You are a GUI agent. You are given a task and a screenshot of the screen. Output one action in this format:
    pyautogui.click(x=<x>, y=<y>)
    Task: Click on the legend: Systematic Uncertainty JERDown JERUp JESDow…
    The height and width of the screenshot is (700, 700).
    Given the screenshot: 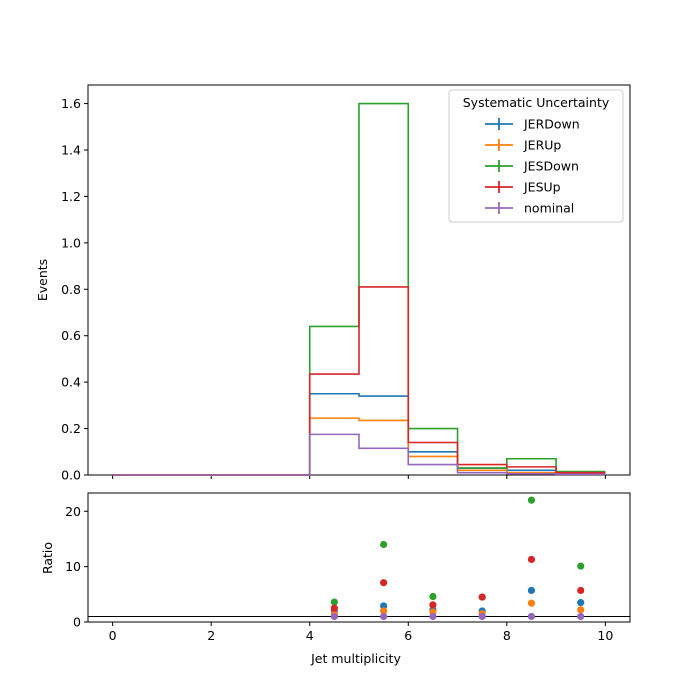 What is the action you would take?
    pyautogui.click(x=536, y=156)
    